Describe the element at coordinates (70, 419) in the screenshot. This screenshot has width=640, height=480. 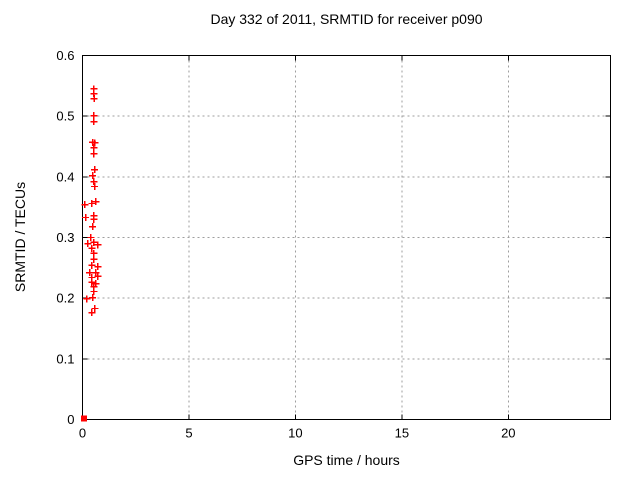
I see `y-tick-label: 0` at that location.